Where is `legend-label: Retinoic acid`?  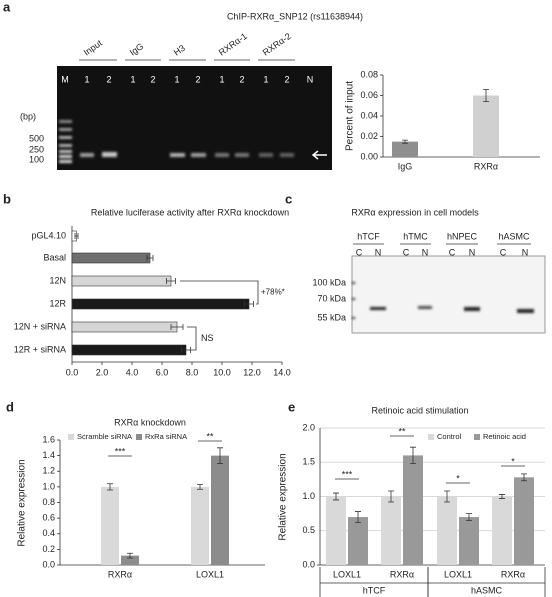 legend-label: Retinoic acid is located at coordinates (504, 436).